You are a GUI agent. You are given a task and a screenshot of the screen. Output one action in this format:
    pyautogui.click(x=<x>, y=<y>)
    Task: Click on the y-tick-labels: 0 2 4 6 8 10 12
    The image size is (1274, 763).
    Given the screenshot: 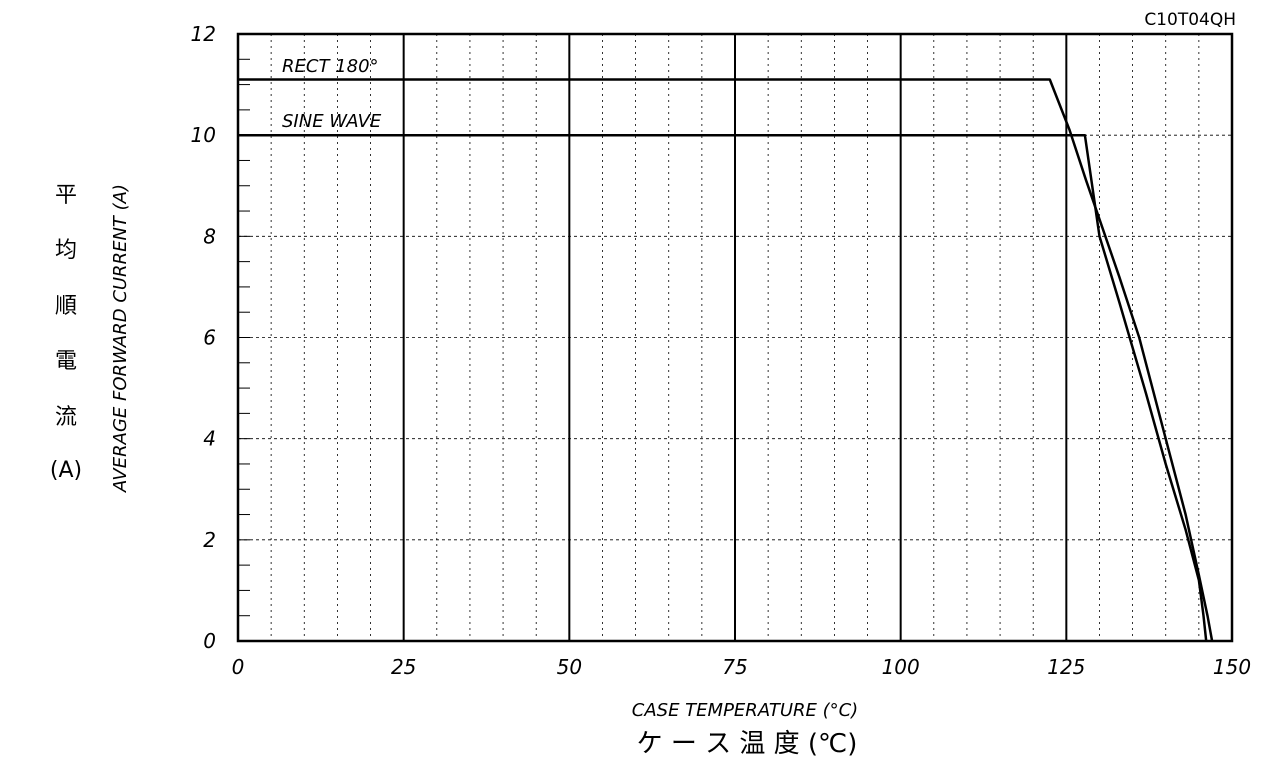 What is the action you would take?
    pyautogui.click(x=203, y=337)
    